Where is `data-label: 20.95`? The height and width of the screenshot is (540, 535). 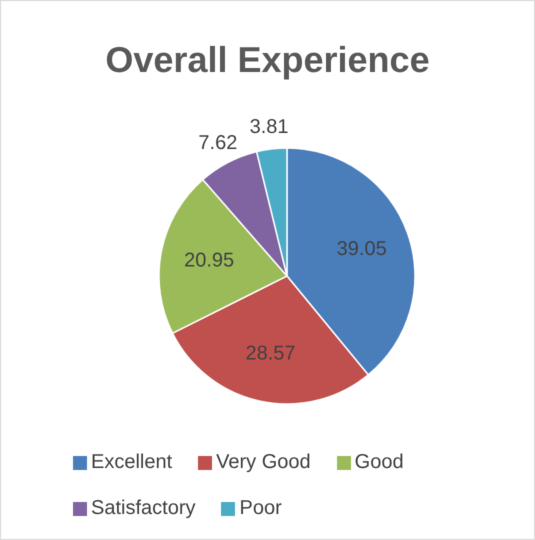 data-label: 20.95 is located at coordinates (209, 261).